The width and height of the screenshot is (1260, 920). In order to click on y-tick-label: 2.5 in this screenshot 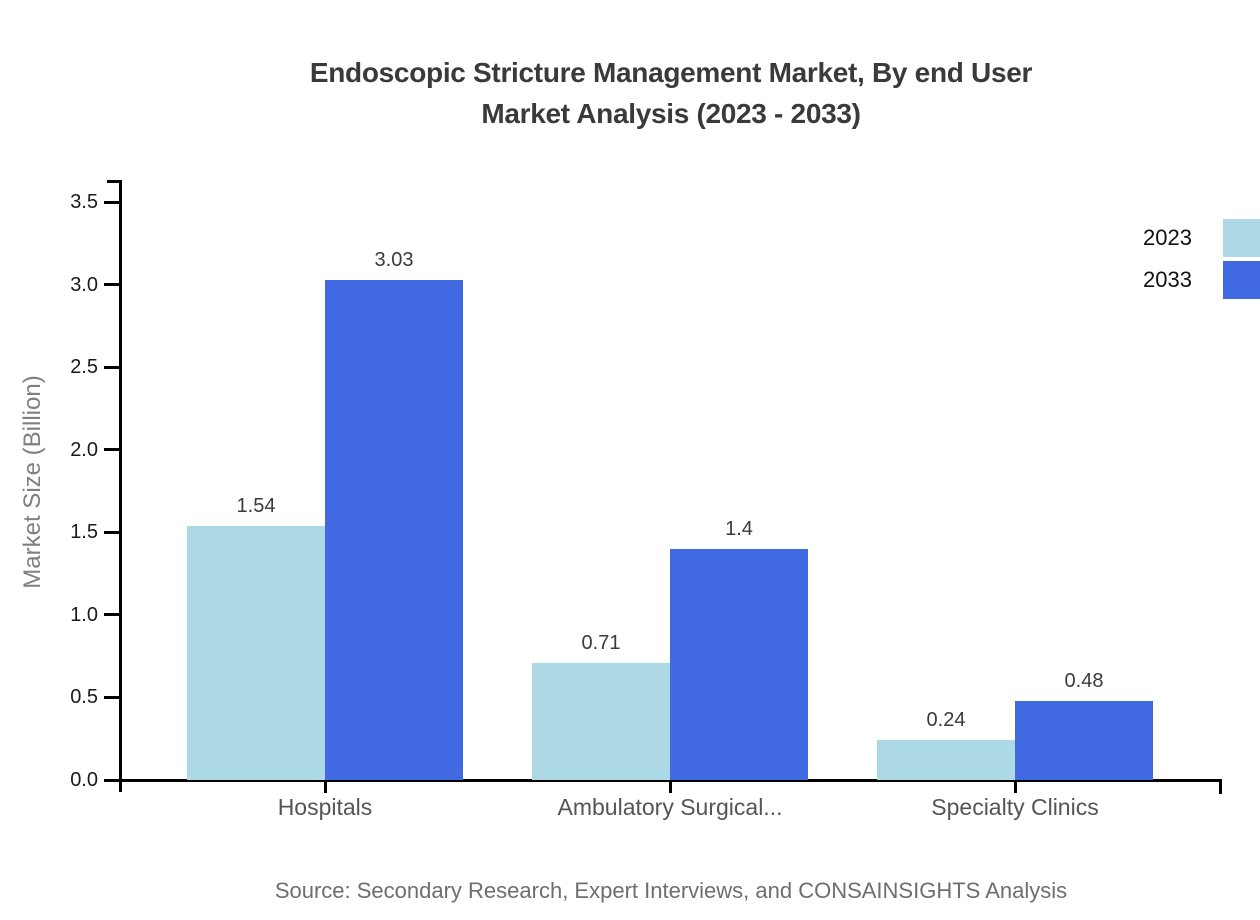, I will do `click(84, 367)`.